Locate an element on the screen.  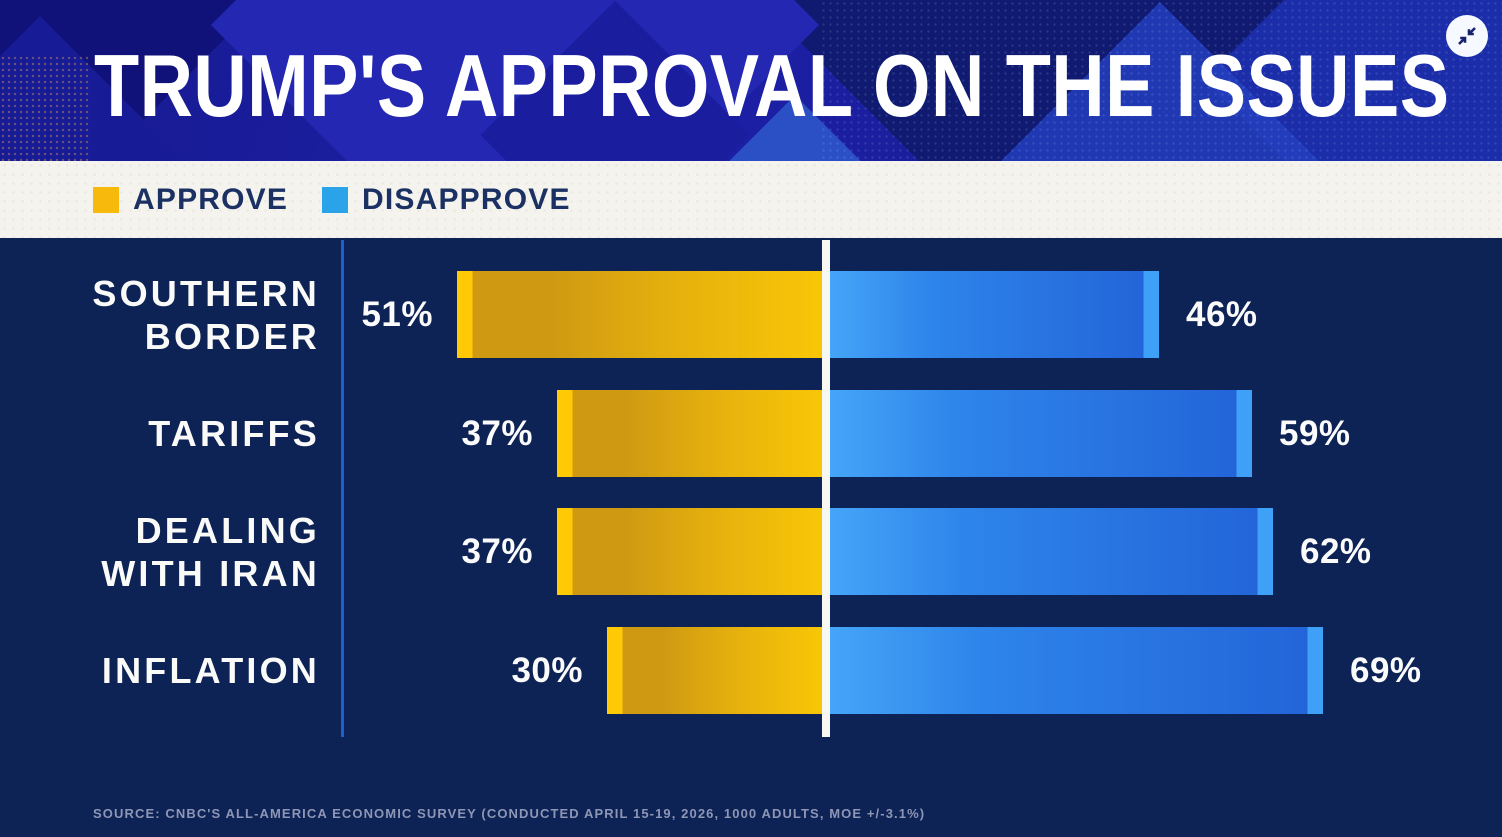
disapprove-swatch is located at coordinates (335, 199).